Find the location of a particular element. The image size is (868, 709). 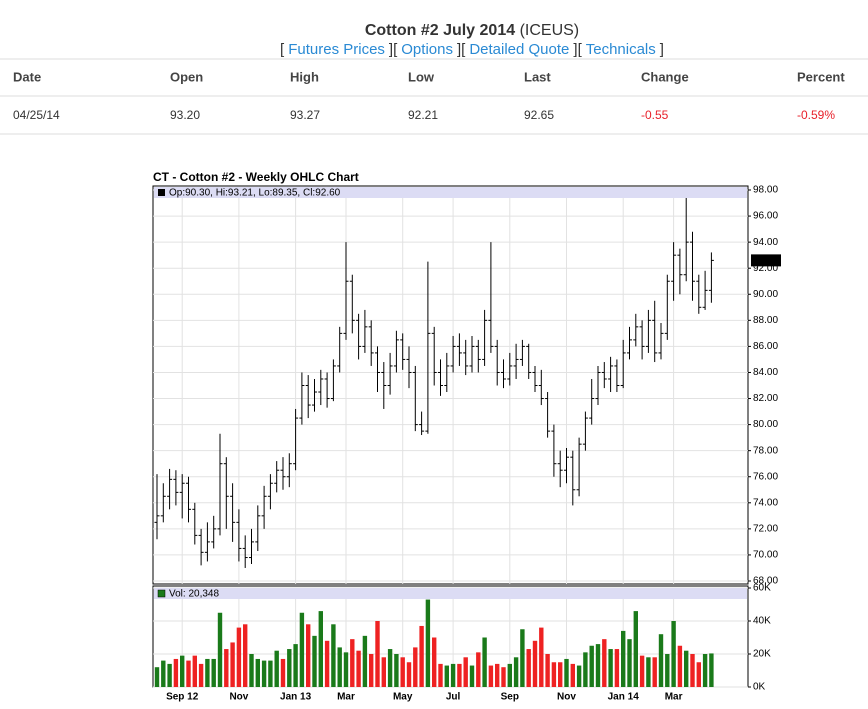

x-tick-label: Jan 14 is located at coordinates (624, 697).